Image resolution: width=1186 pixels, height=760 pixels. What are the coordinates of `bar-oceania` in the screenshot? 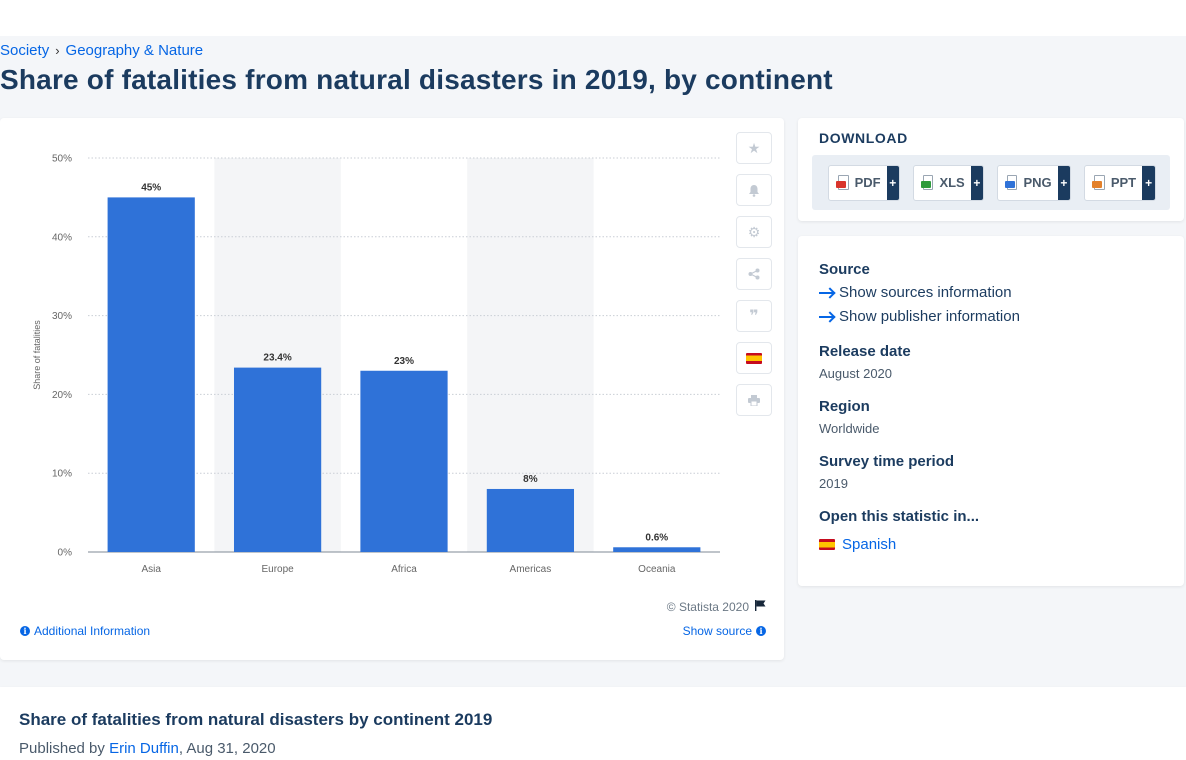 It's located at (657, 549).